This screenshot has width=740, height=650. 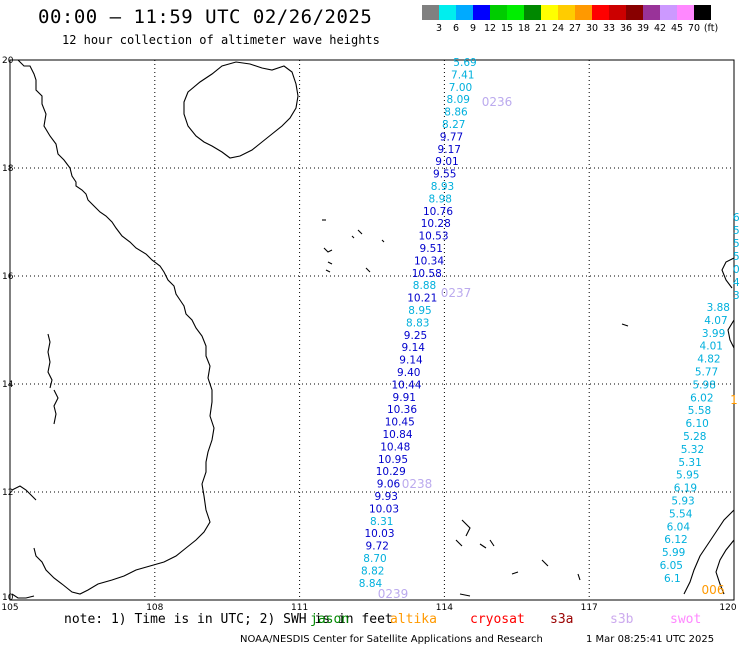 I want to click on wave-height-value: 9.93, so click(x=386, y=497).